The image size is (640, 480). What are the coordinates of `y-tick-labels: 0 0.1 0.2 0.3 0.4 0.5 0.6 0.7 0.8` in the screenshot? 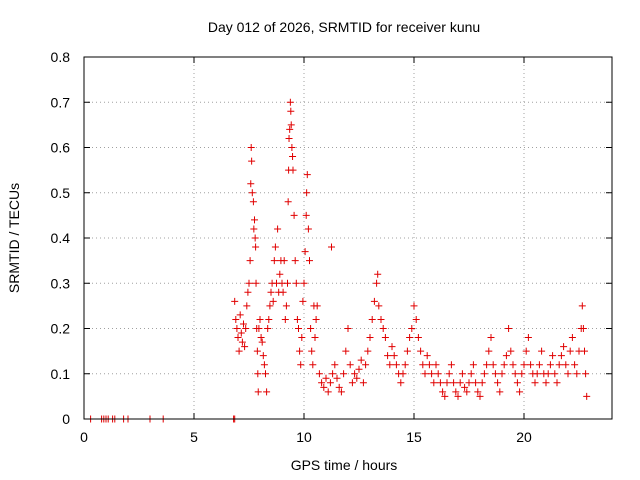 It's located at (61, 238).